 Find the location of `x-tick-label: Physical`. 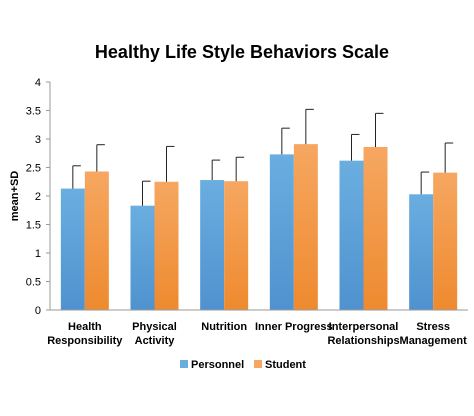

x-tick-label: Physical is located at coordinates (154, 327).